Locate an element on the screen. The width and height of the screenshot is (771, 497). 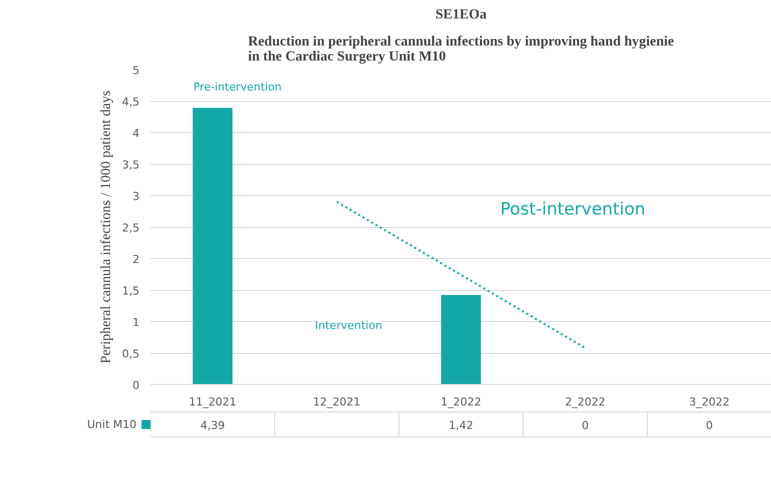
x-tick-label: 12_2021 is located at coordinates (337, 402).